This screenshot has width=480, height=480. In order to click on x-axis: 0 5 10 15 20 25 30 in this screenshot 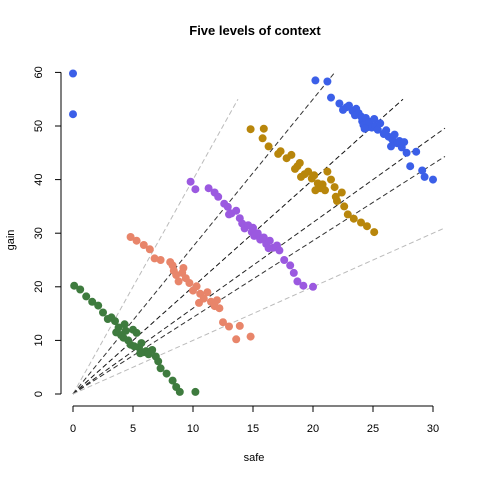, I will do `click(254, 420)`.